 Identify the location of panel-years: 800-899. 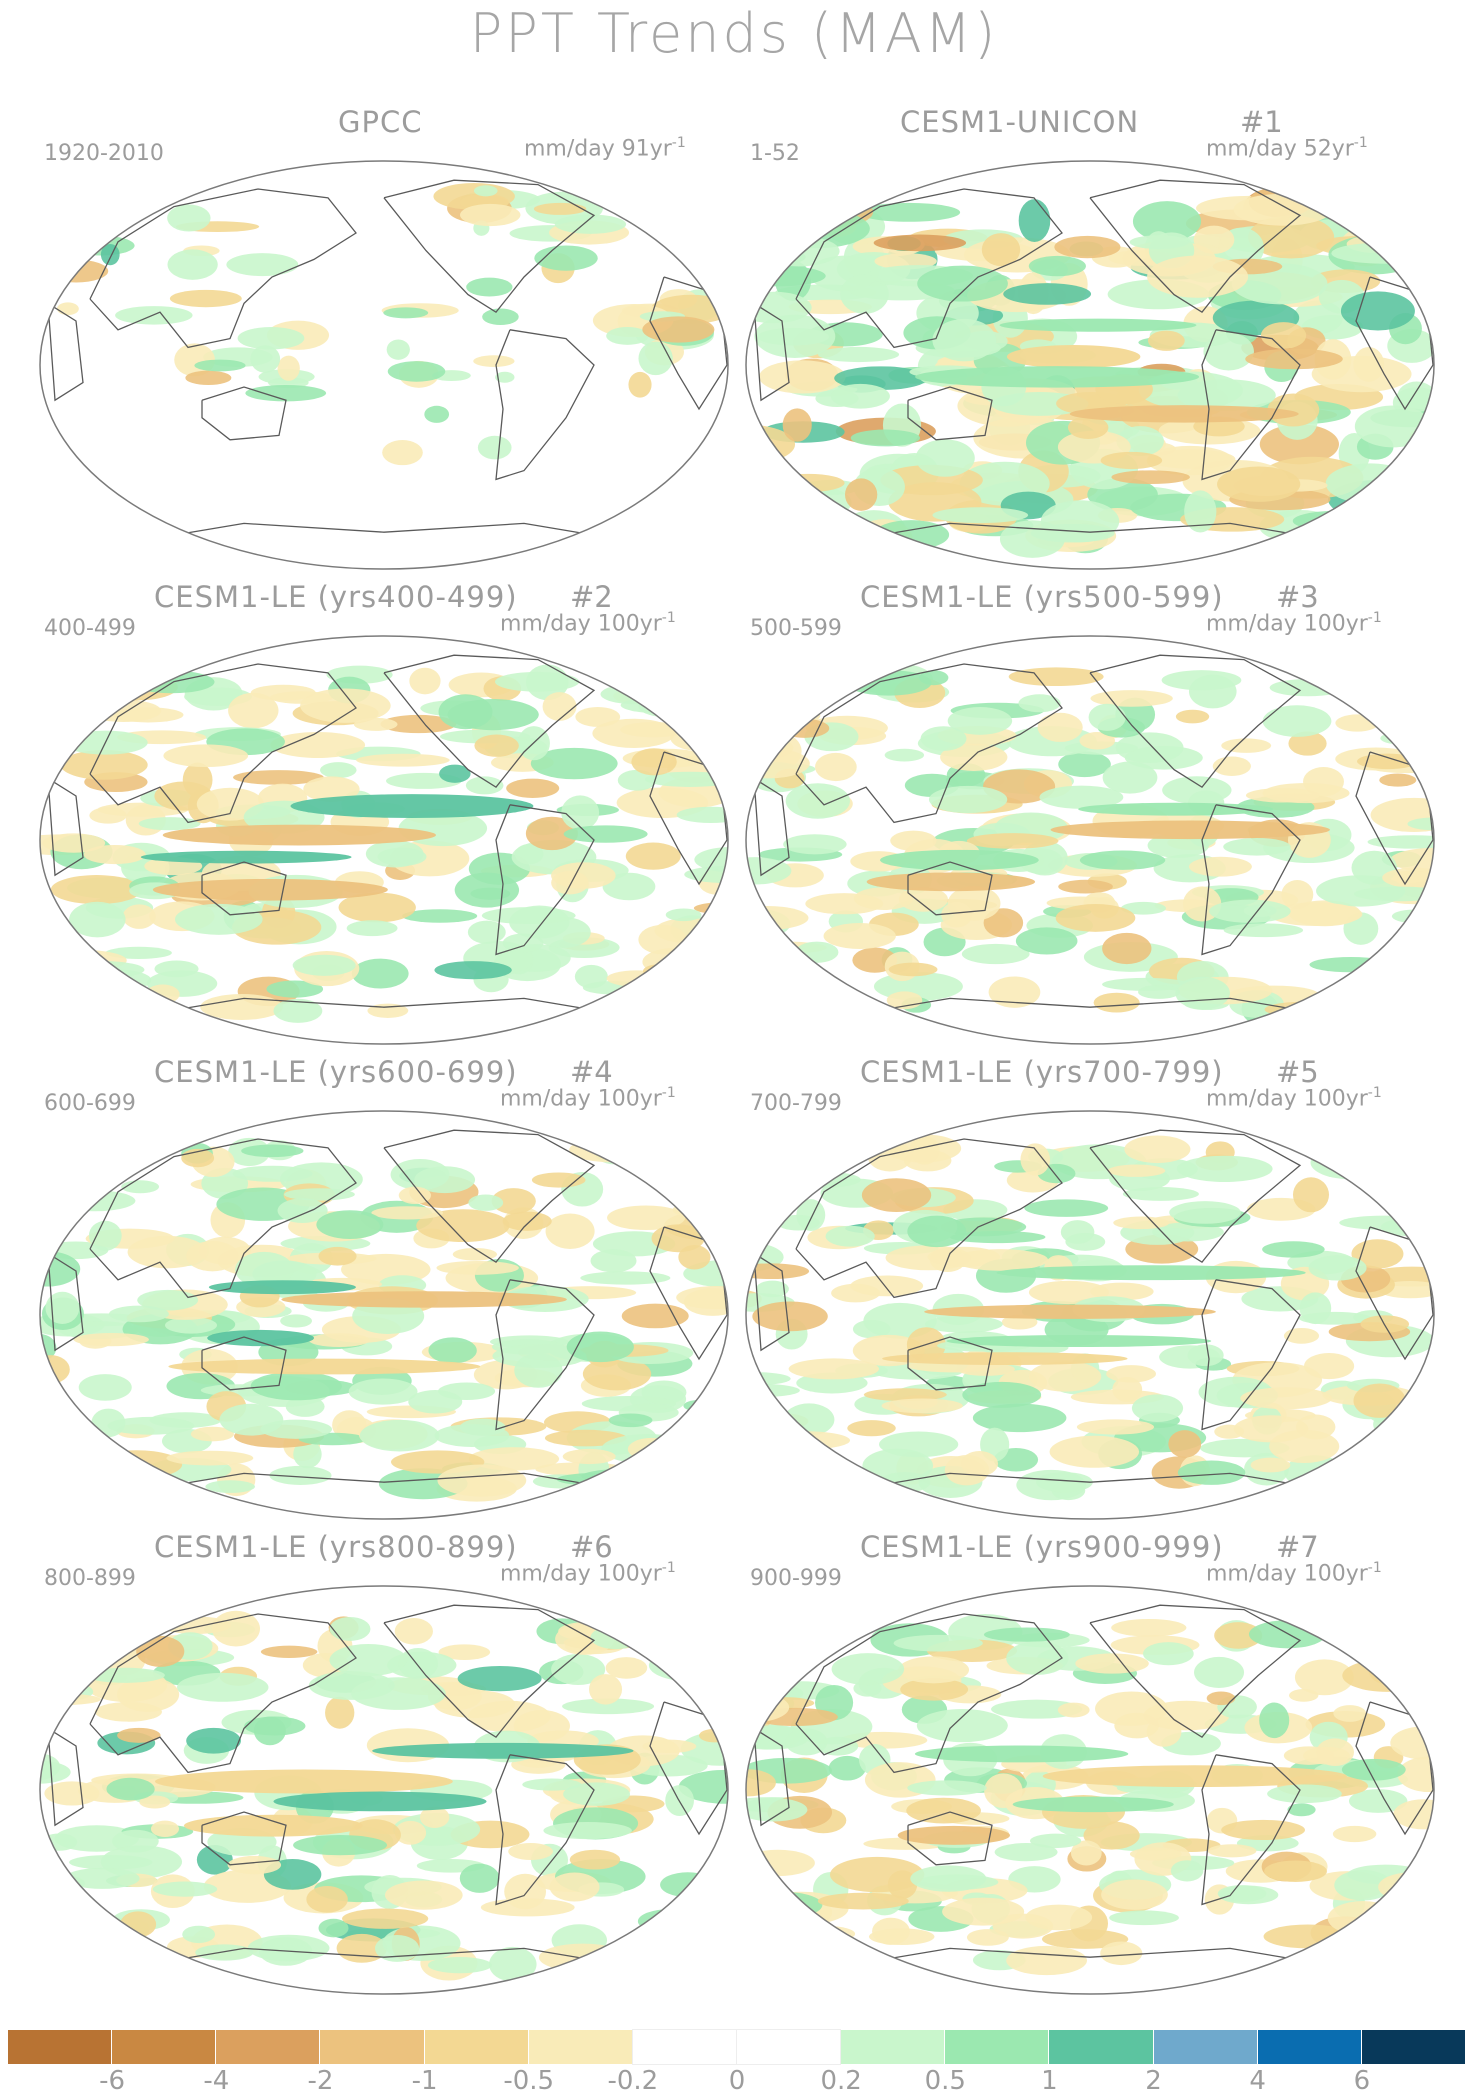
(90, 1578).